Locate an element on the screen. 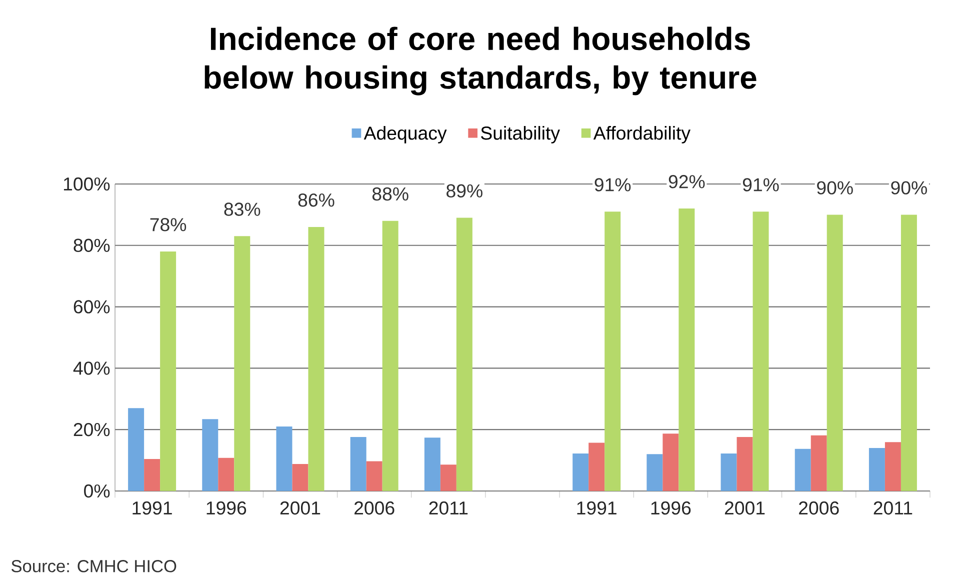  legend-label: Suitability is located at coordinates (520, 135).